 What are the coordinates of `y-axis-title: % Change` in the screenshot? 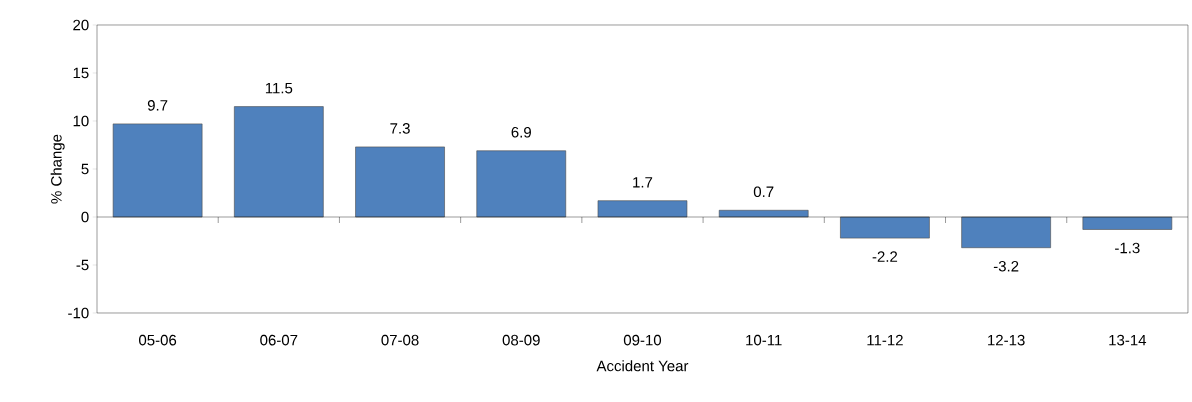 It's located at (57, 169).